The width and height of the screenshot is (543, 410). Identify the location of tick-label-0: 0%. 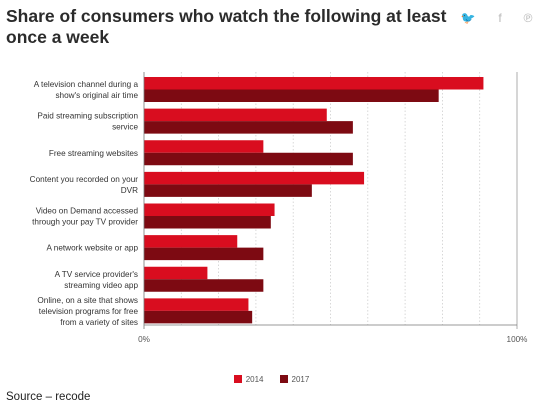
(144, 339).